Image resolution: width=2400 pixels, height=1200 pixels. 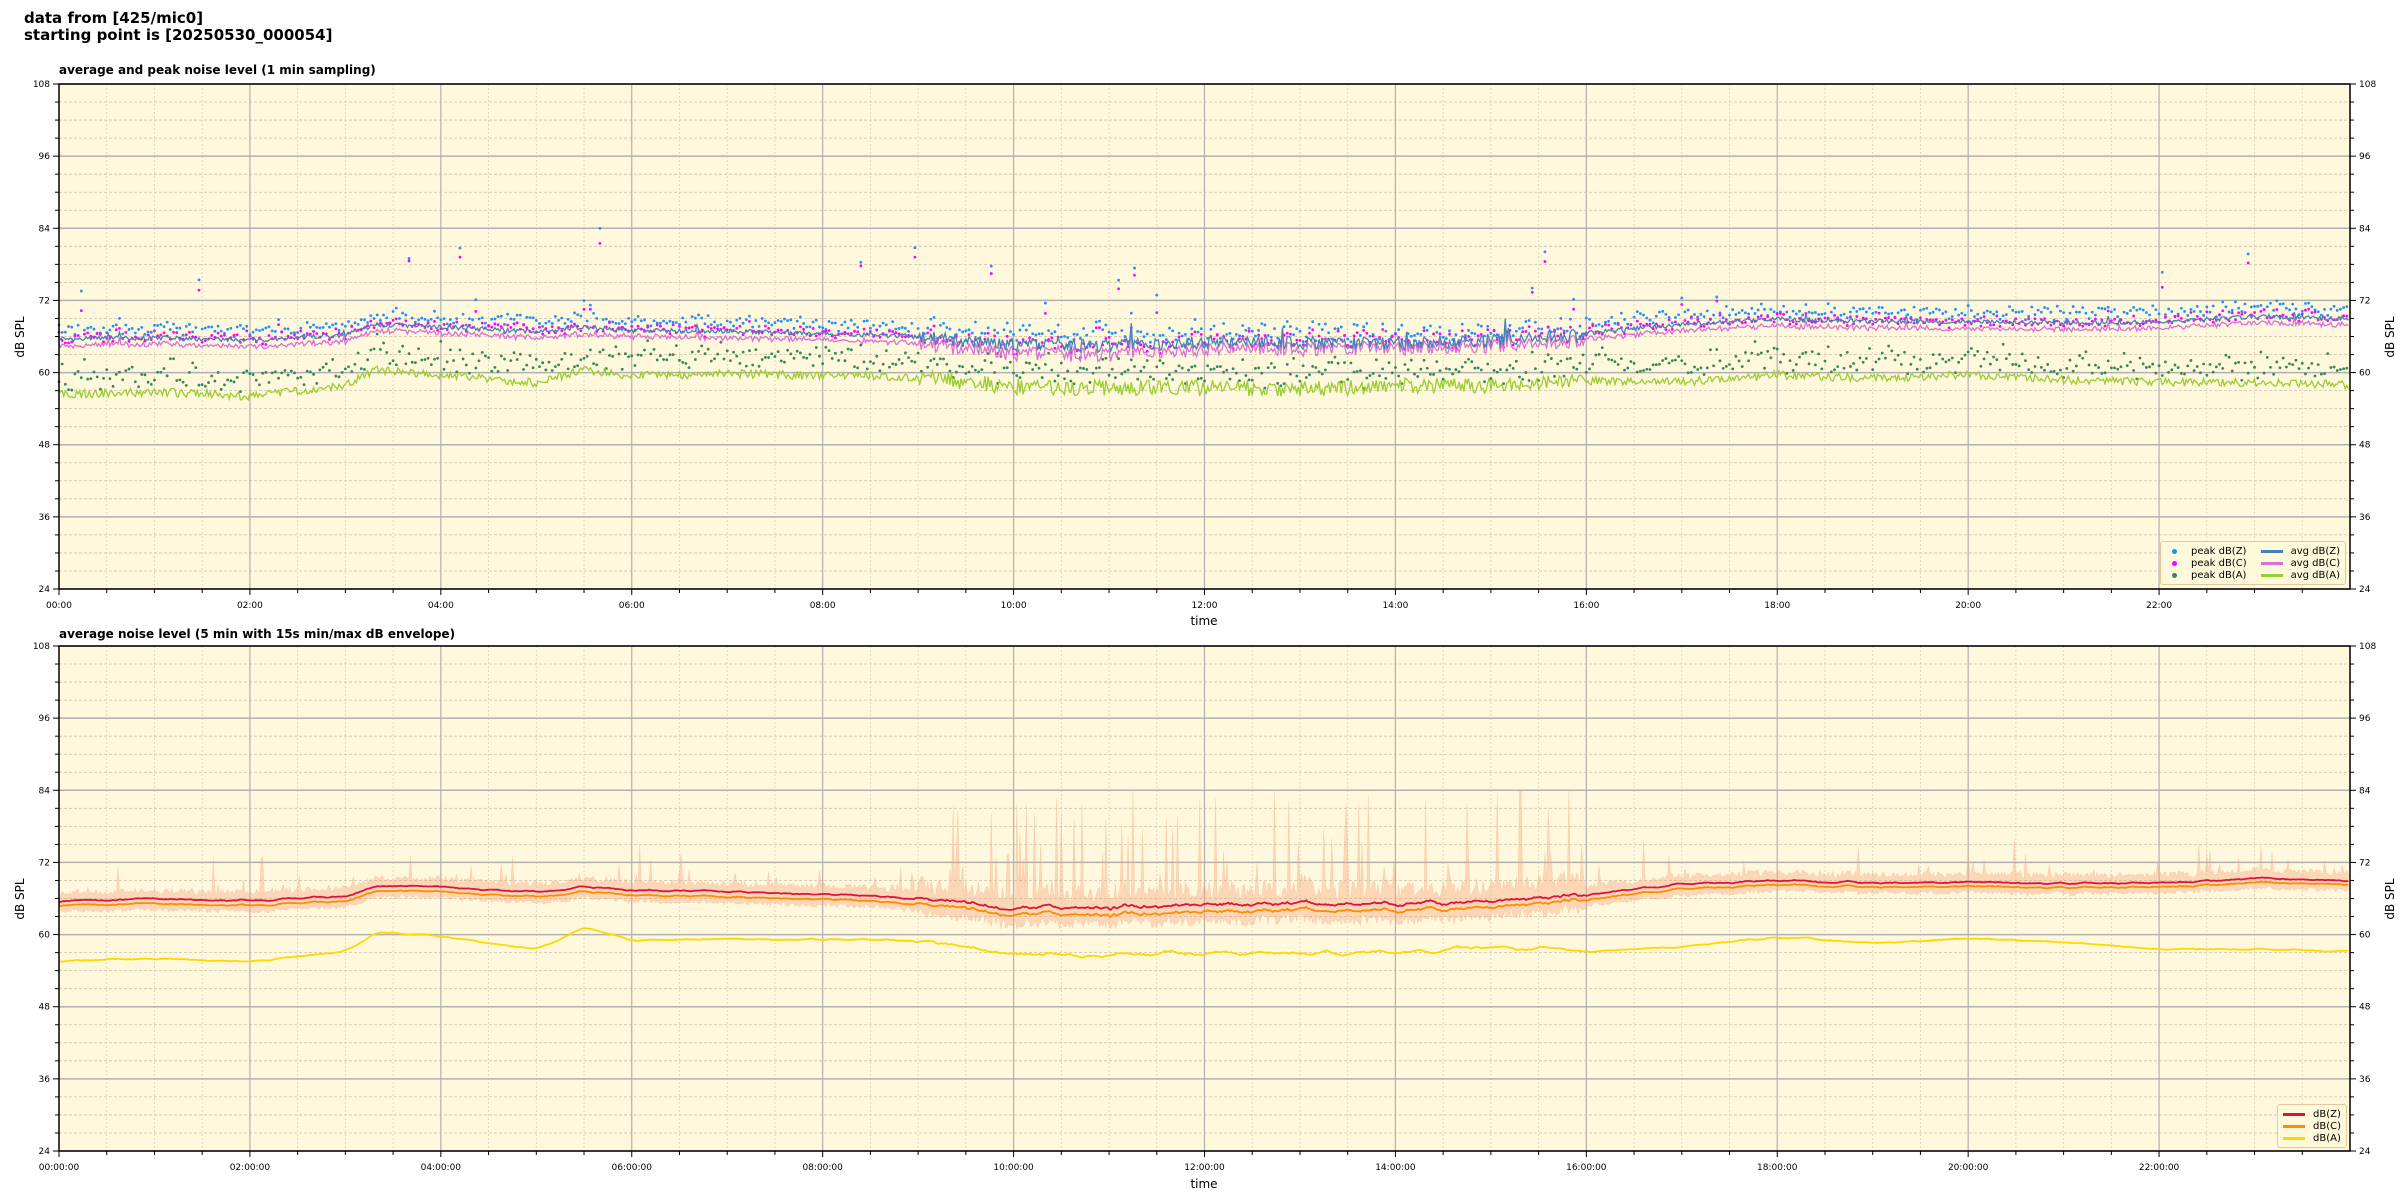 What do you see at coordinates (441, 1168) in the screenshot?
I see `x-tick-label: 04:00:00` at bounding box center [441, 1168].